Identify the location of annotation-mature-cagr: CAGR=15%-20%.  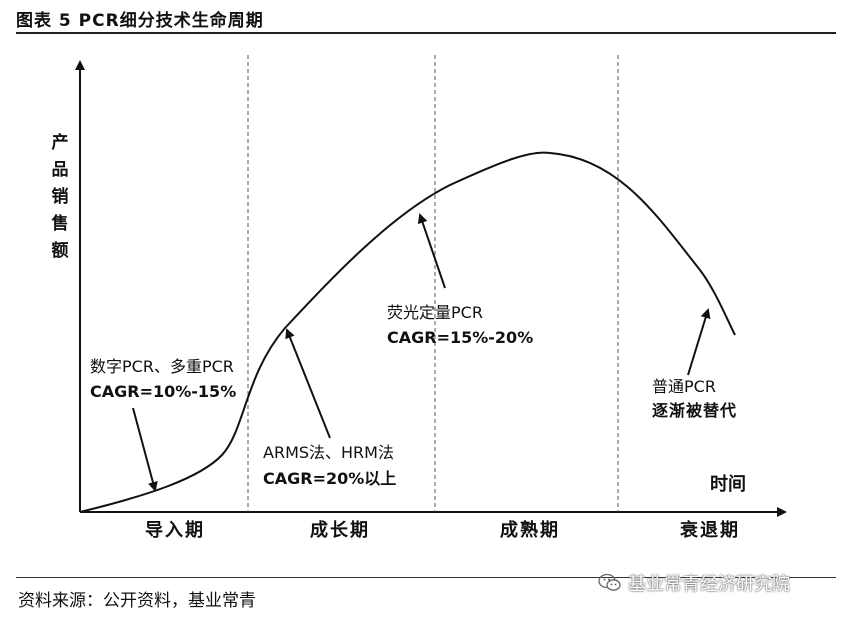
(460, 337).